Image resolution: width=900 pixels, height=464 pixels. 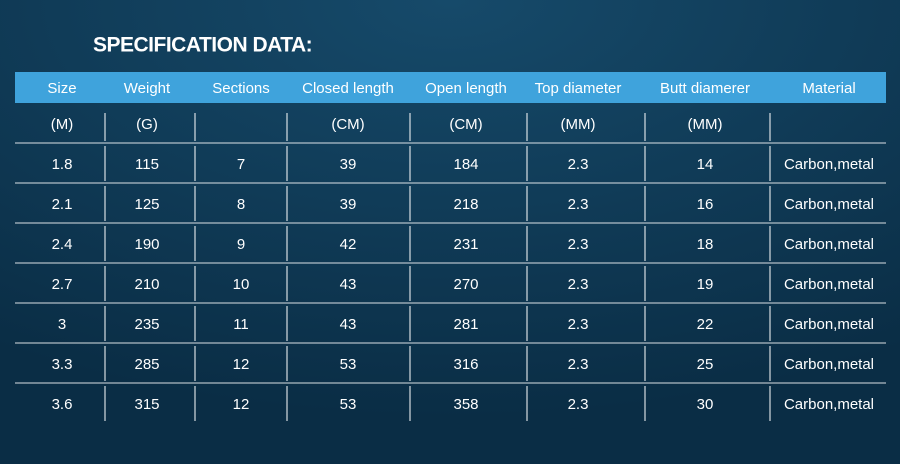 I want to click on table-cell: 190, so click(x=146, y=244).